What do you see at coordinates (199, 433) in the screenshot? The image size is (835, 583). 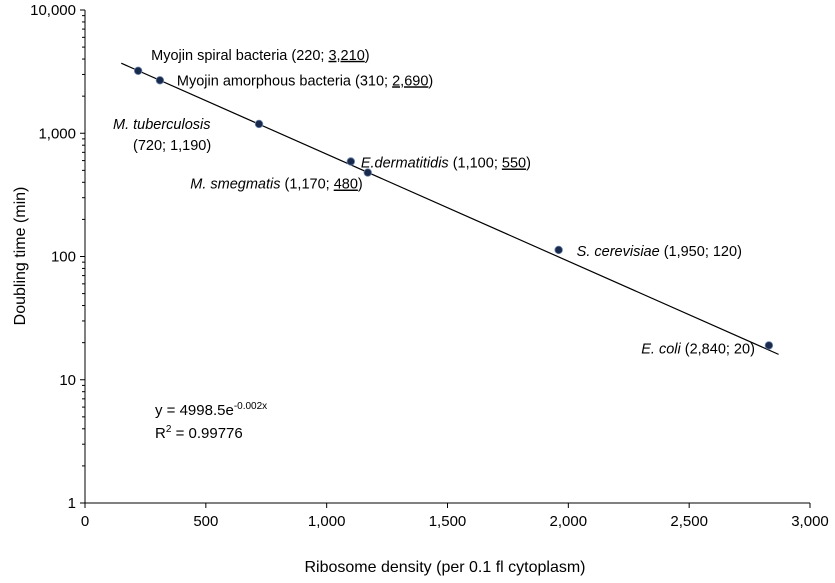 I see `r-squared-line: R2 = 0.99776` at bounding box center [199, 433].